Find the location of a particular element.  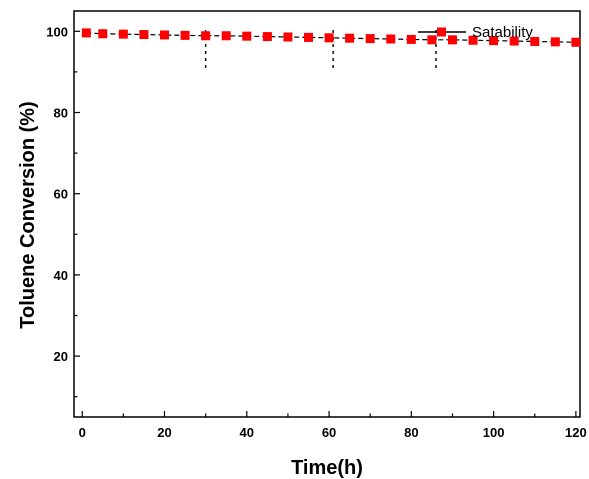

y-tick-label: 20 is located at coordinates (61, 356).